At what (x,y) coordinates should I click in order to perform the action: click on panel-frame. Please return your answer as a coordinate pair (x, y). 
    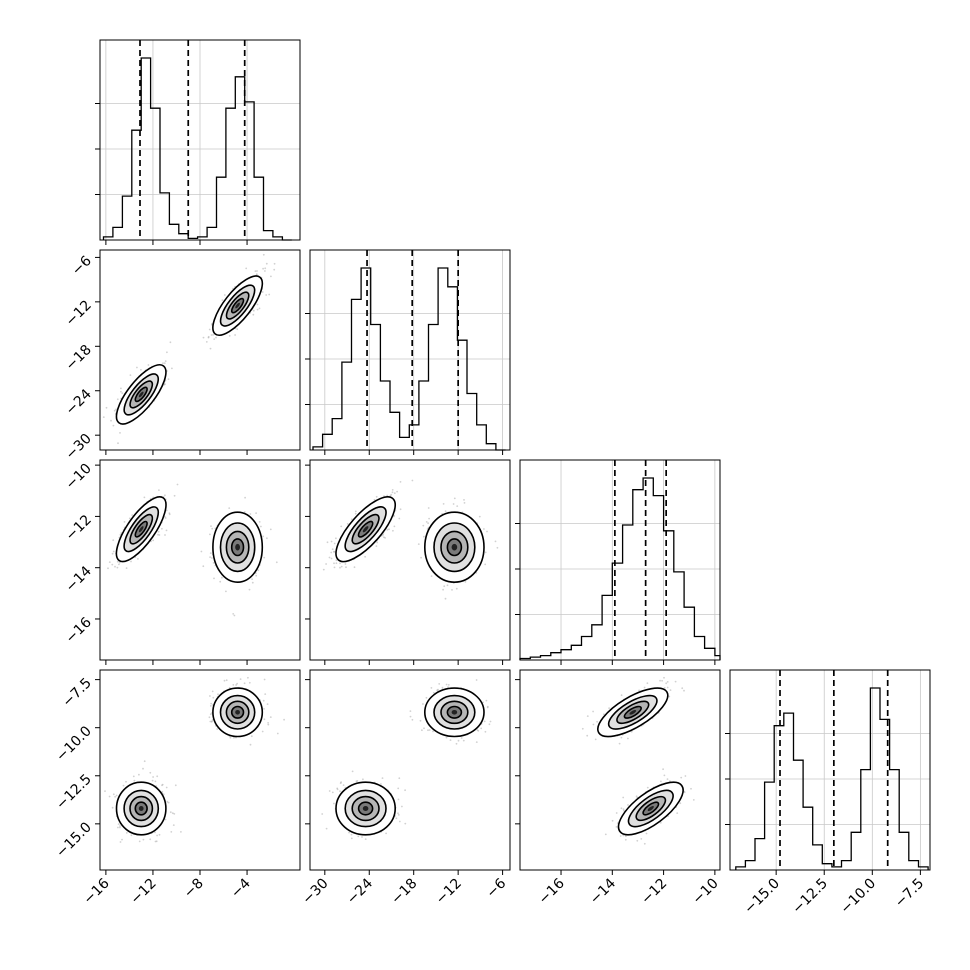
    Looking at the image, I should click on (410, 560).